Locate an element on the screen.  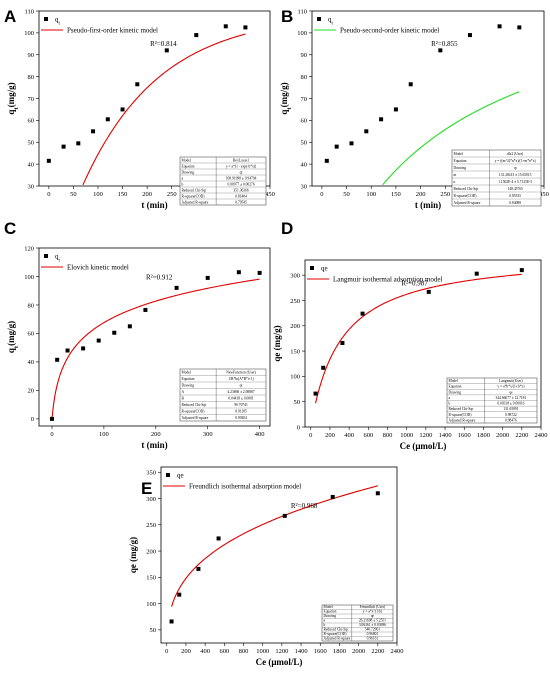
fit-table-value: 351.36366 is located at coordinates (240, 190).